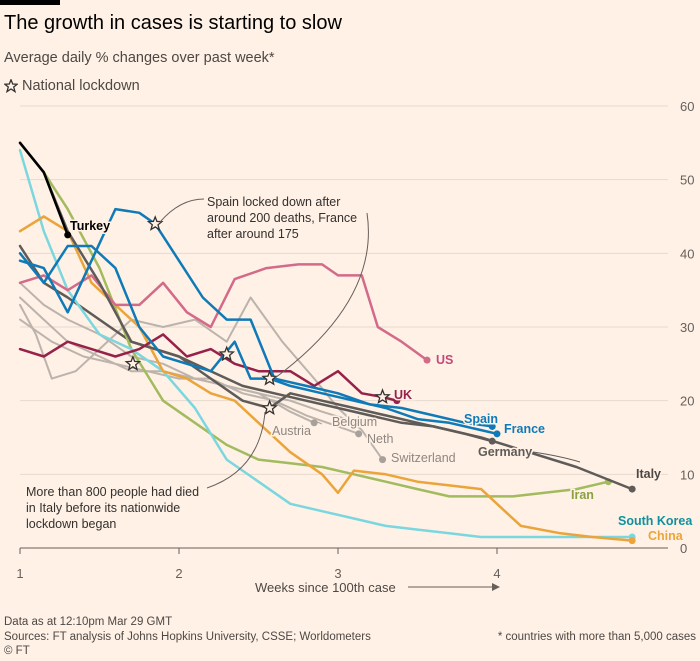  What do you see at coordinates (655, 521) in the screenshot?
I see `series-label: South Korea` at bounding box center [655, 521].